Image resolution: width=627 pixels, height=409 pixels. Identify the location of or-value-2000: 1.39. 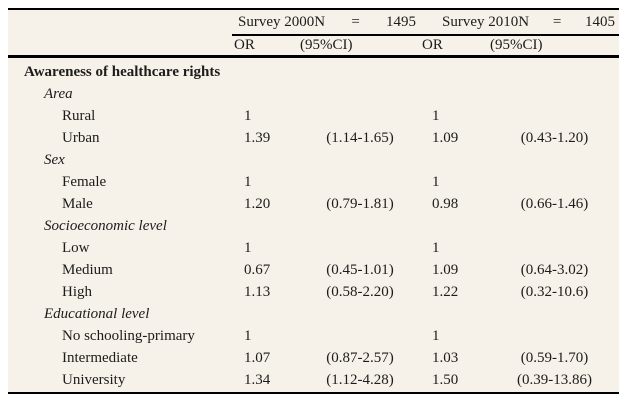
(257, 138).